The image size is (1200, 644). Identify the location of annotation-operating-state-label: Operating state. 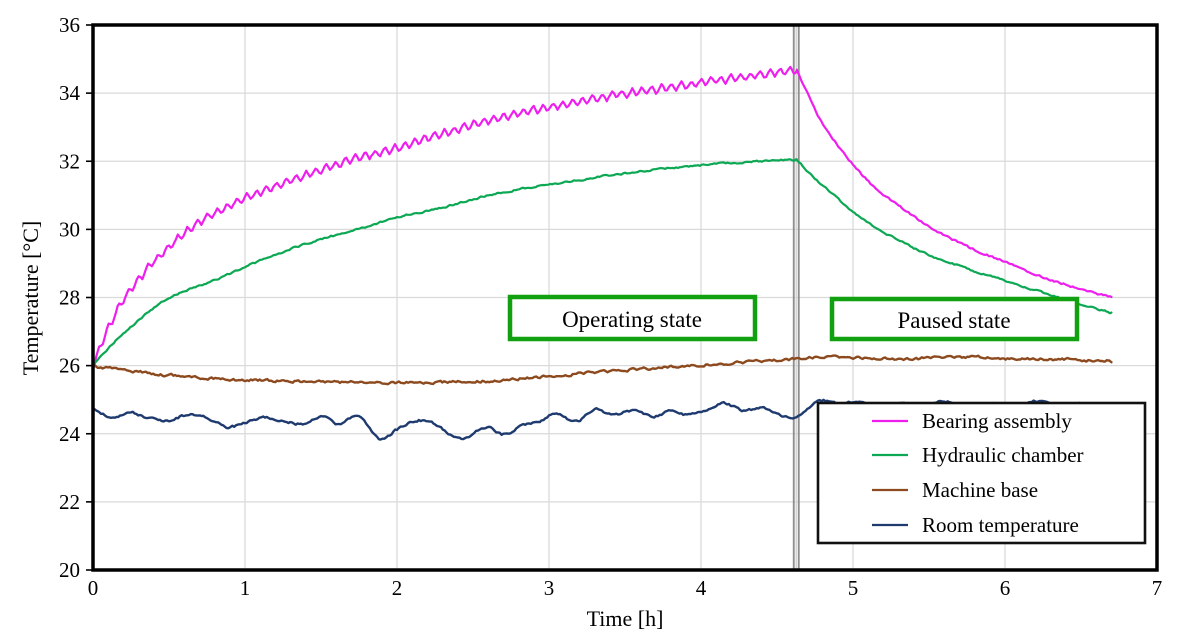
(632, 319).